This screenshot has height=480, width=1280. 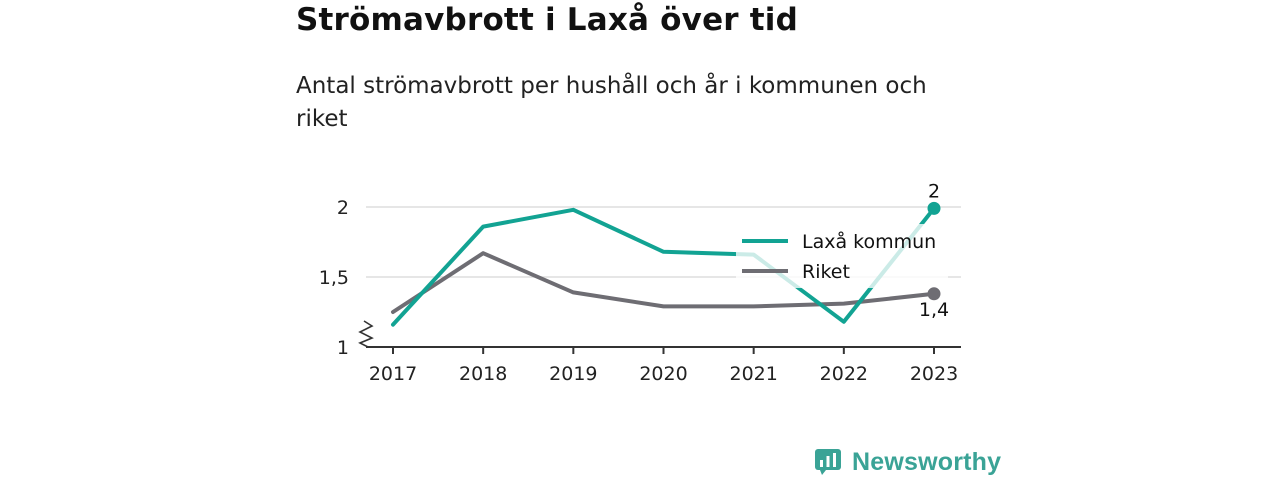 I want to click on newsworthy-logo-icon, so click(x=828, y=462).